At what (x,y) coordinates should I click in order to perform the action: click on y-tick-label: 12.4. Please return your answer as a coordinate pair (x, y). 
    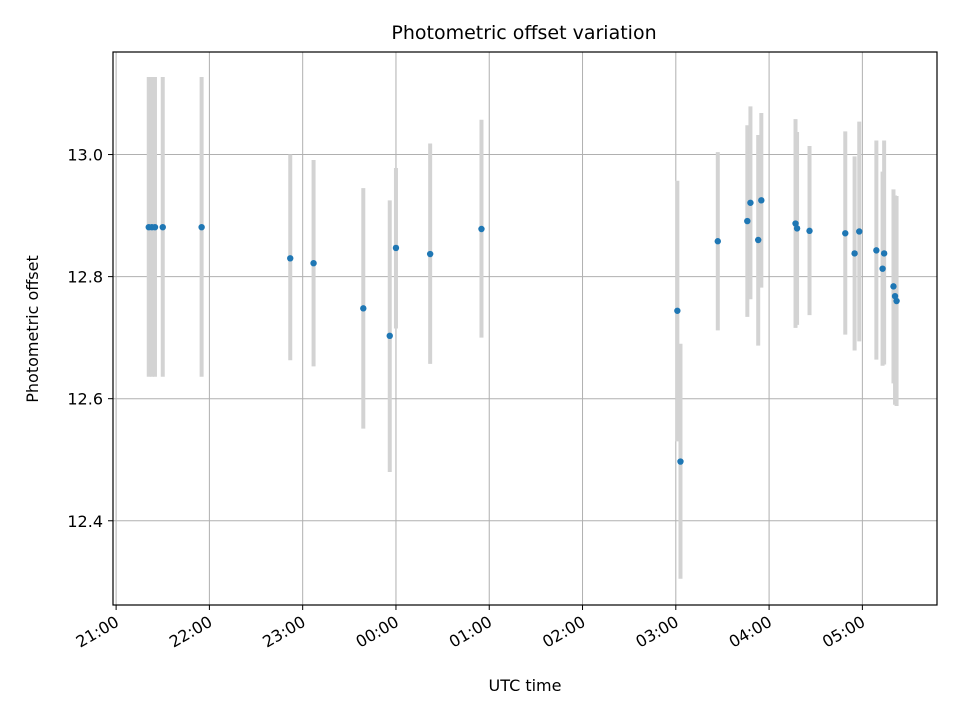
    Looking at the image, I should click on (85, 521).